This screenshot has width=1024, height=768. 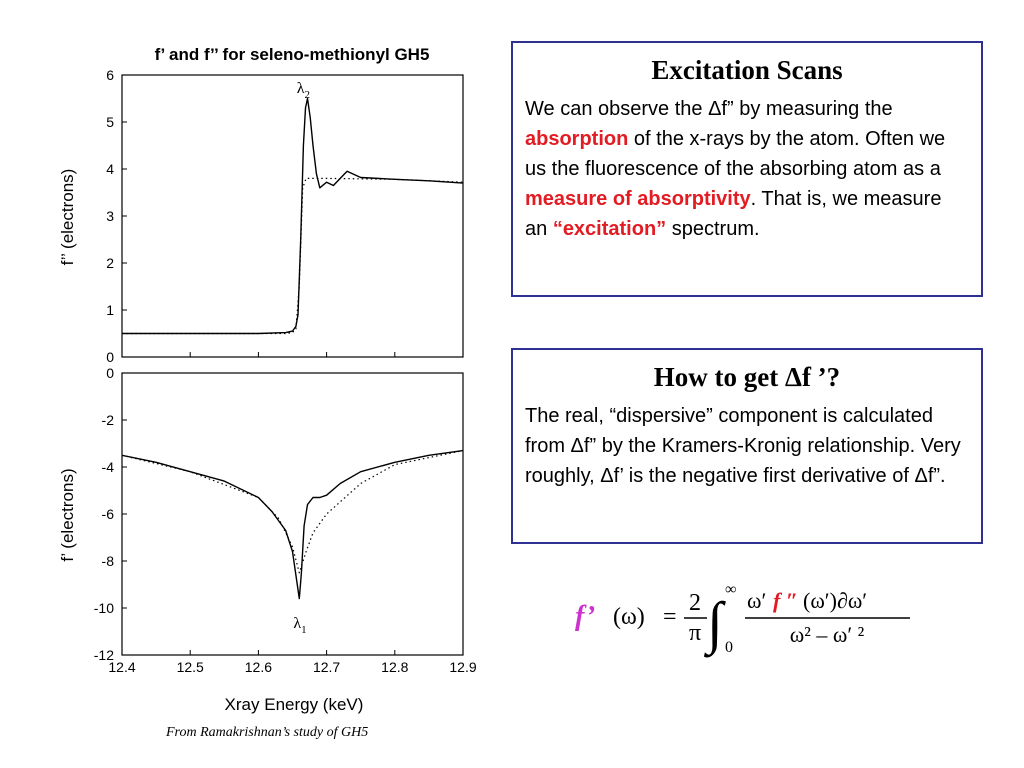 I want to click on top-plot-frame, so click(x=292, y=216).